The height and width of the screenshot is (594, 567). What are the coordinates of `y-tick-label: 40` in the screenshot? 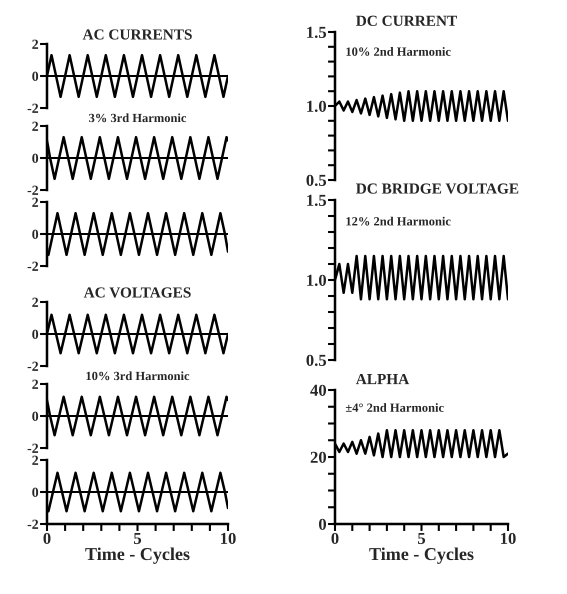 It's located at (318, 390).